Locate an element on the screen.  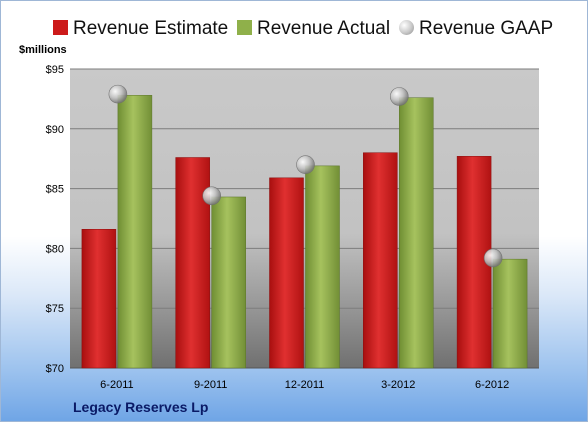
x-tick-label: 9-2011 is located at coordinates (210, 385).